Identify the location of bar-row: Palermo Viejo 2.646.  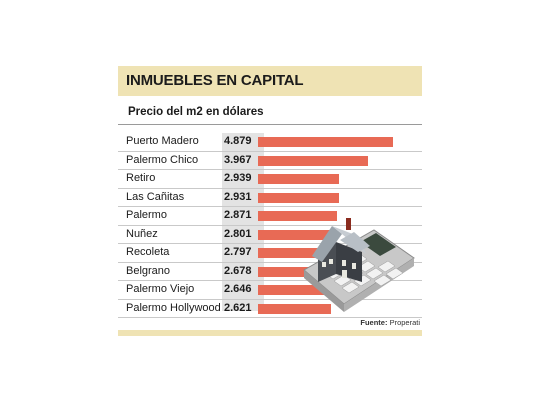
(270, 290).